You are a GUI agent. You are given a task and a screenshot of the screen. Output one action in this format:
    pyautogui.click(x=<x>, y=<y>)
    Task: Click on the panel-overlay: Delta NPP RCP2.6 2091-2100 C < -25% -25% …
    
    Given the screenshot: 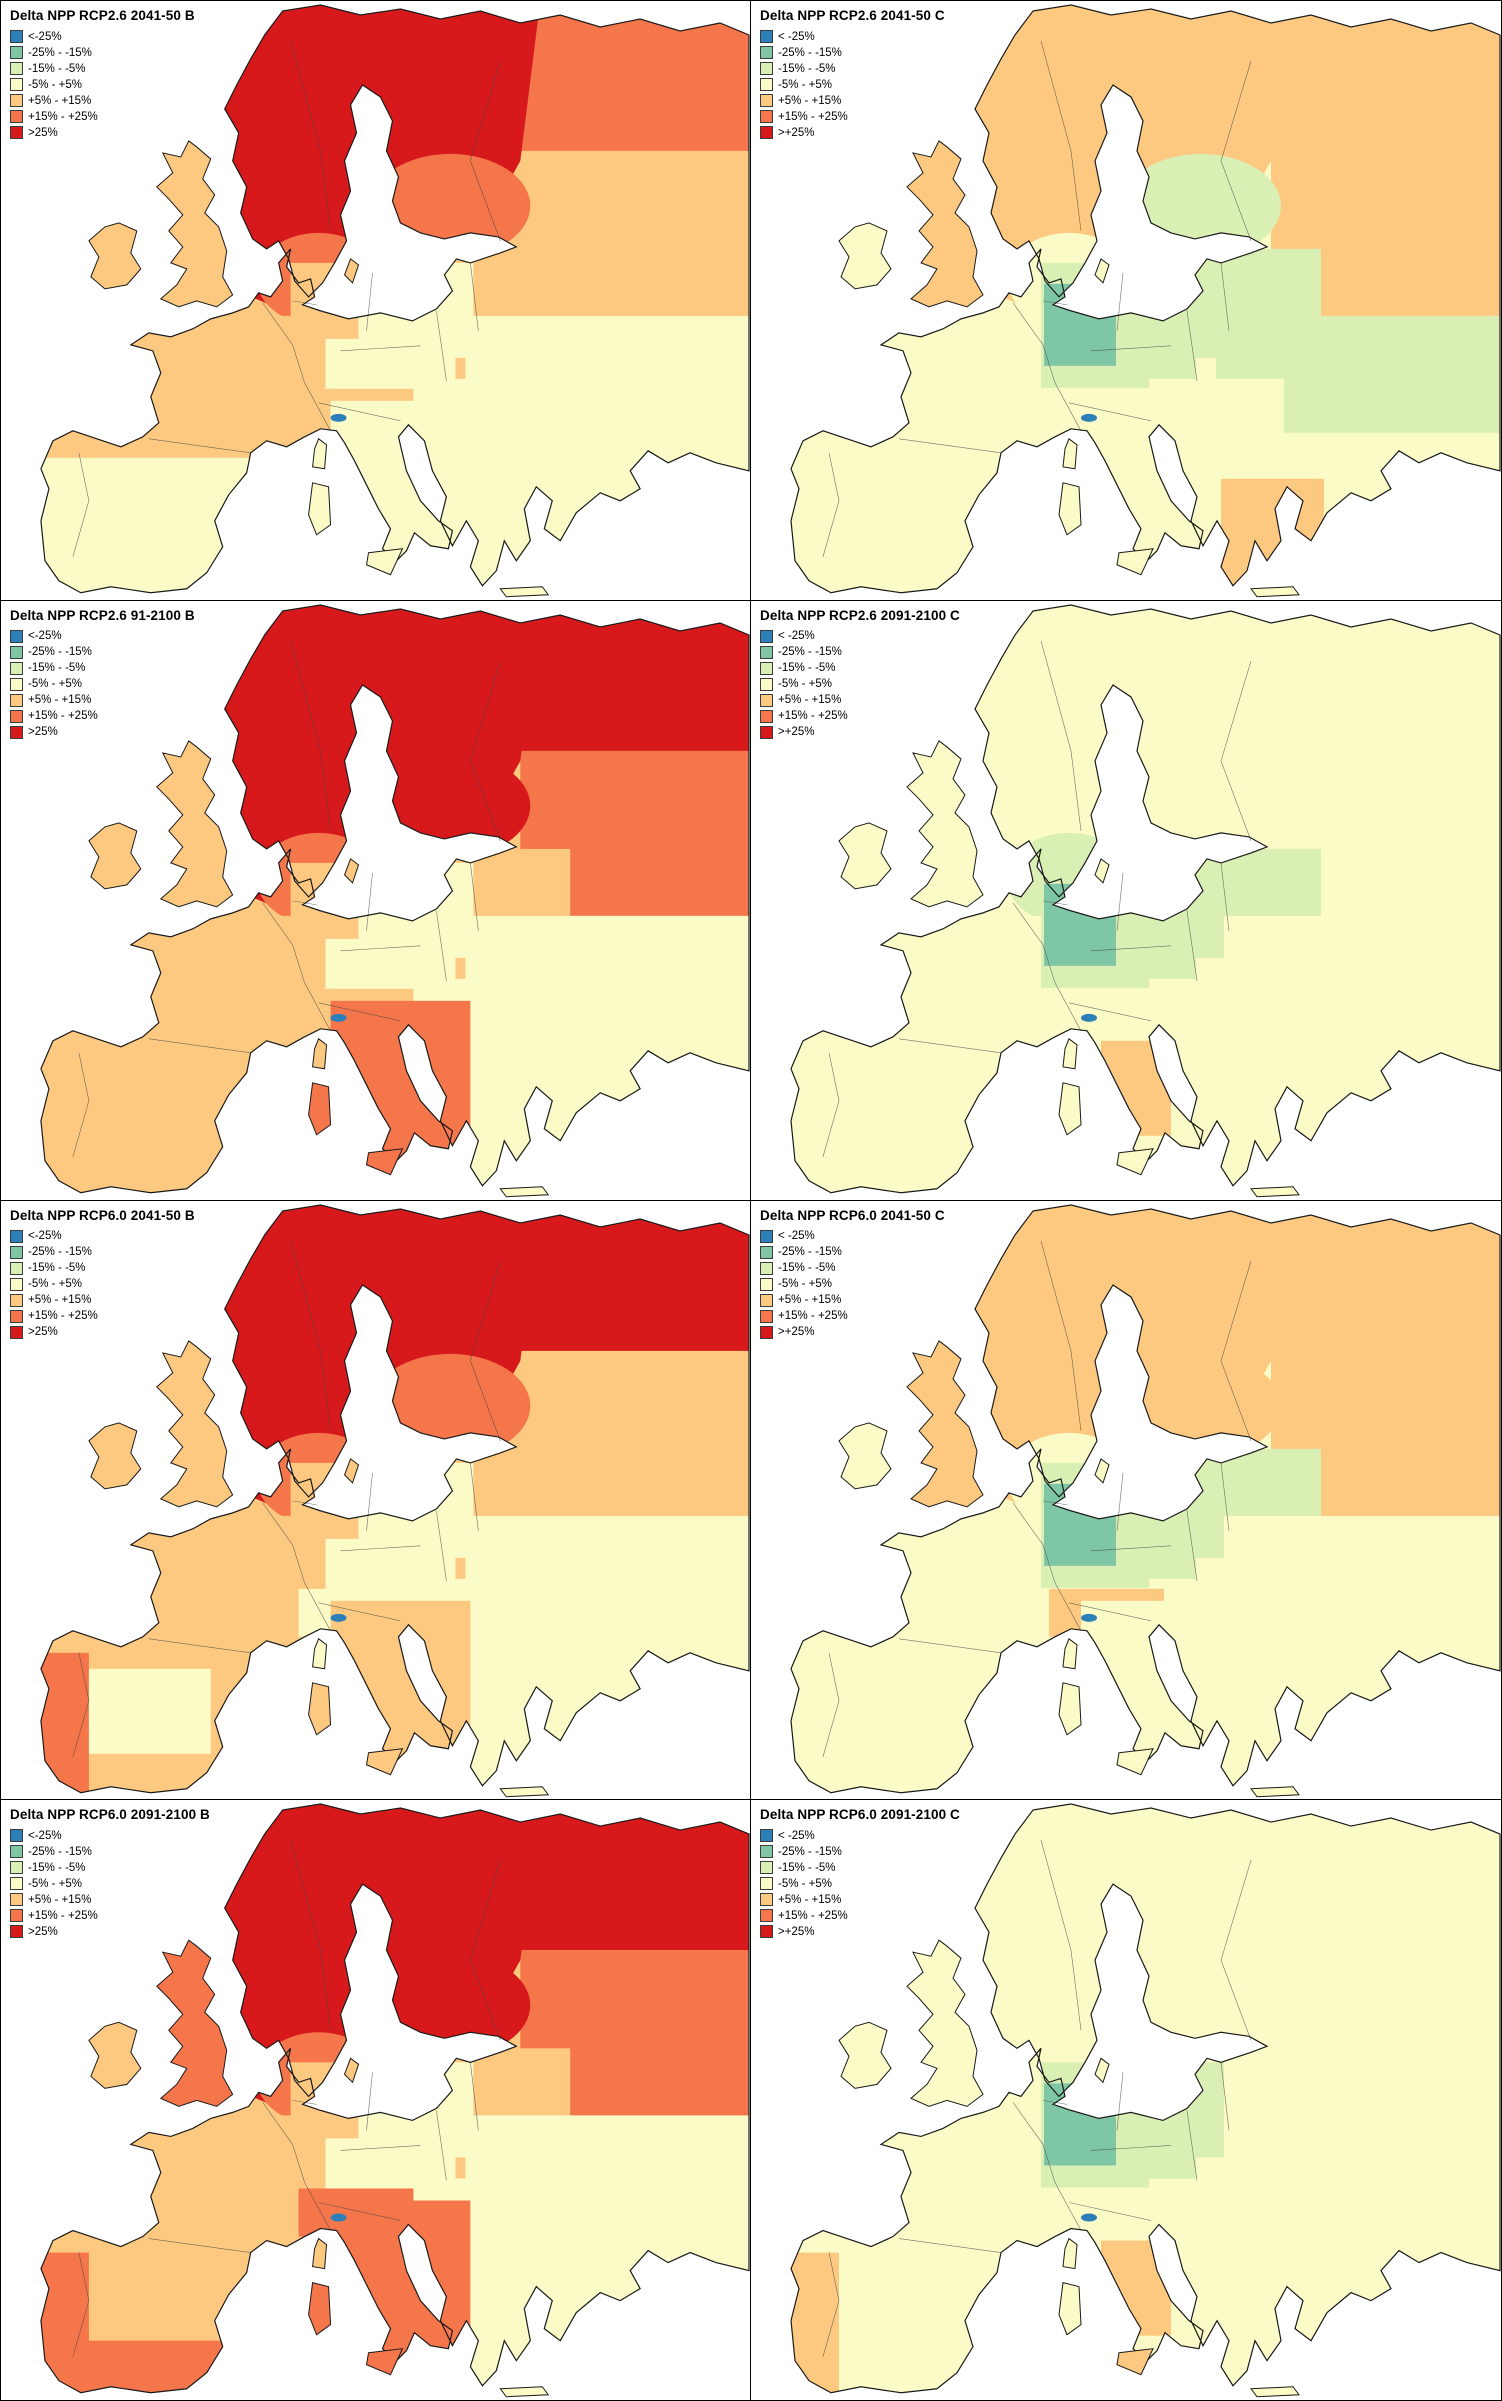 What is the action you would take?
    pyautogui.click(x=860, y=675)
    